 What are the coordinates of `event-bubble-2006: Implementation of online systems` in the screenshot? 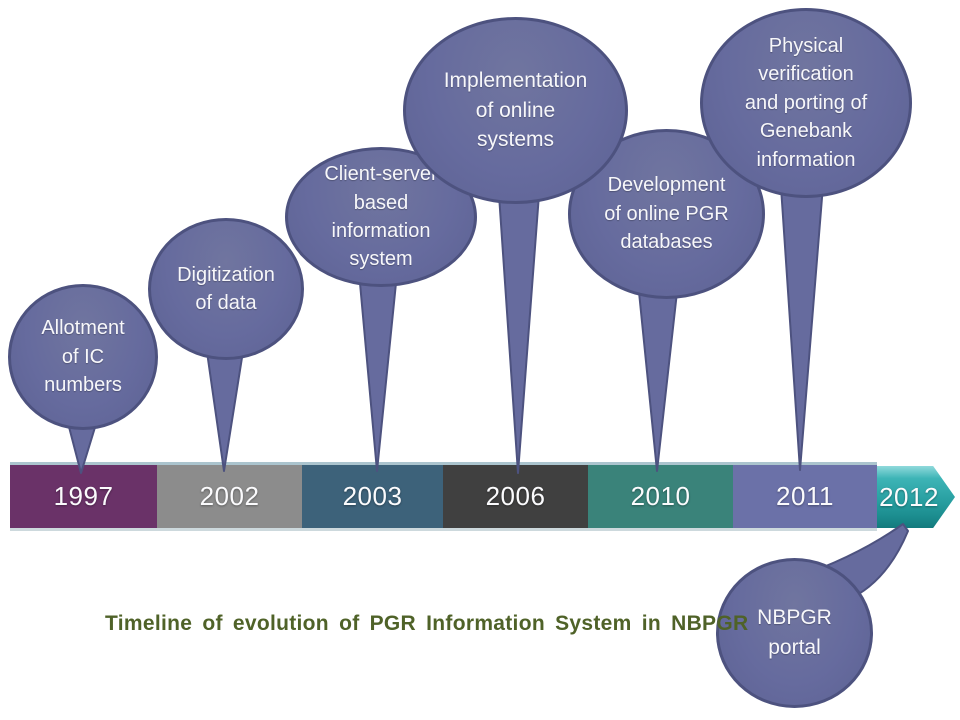 It's located at (515, 110).